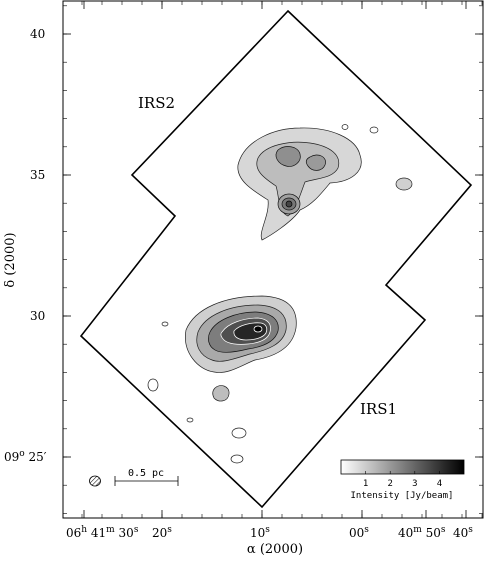  Describe the element at coordinates (10, 259) in the screenshot. I see `y-axis-title: δ (2000)` at that location.